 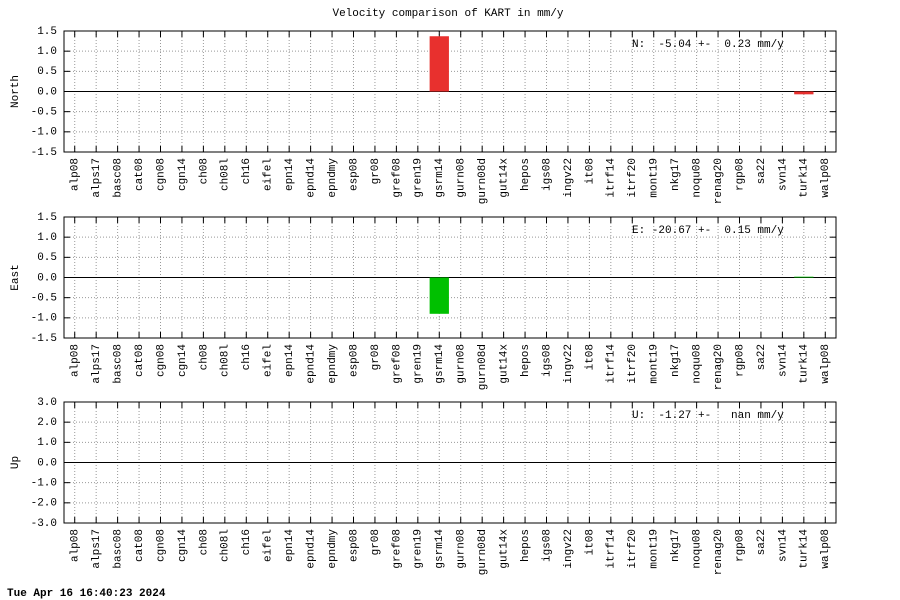 I want to click on annotation: U: -1.27 +- nan mm/y, so click(x=708, y=416).